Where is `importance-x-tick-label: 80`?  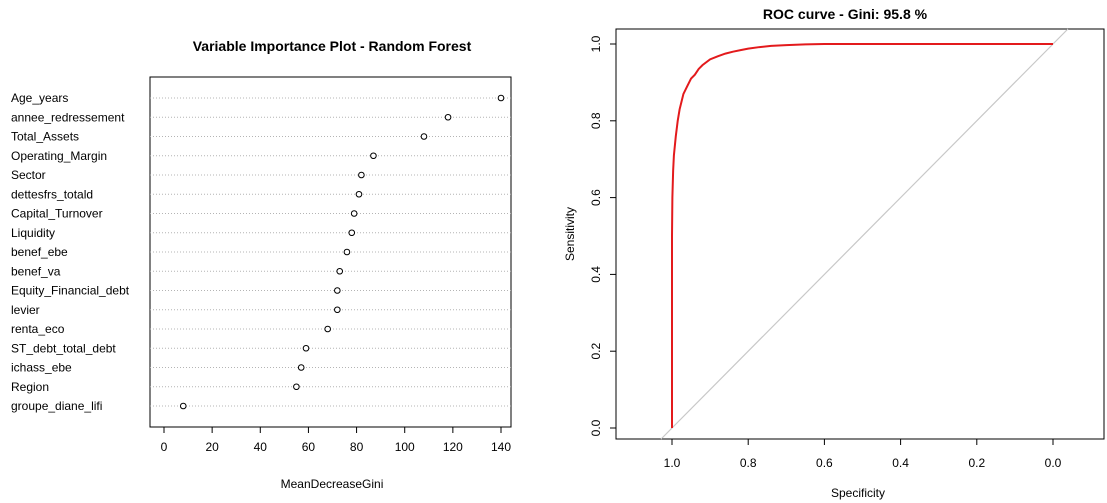
importance-x-tick-label: 80 is located at coordinates (357, 447).